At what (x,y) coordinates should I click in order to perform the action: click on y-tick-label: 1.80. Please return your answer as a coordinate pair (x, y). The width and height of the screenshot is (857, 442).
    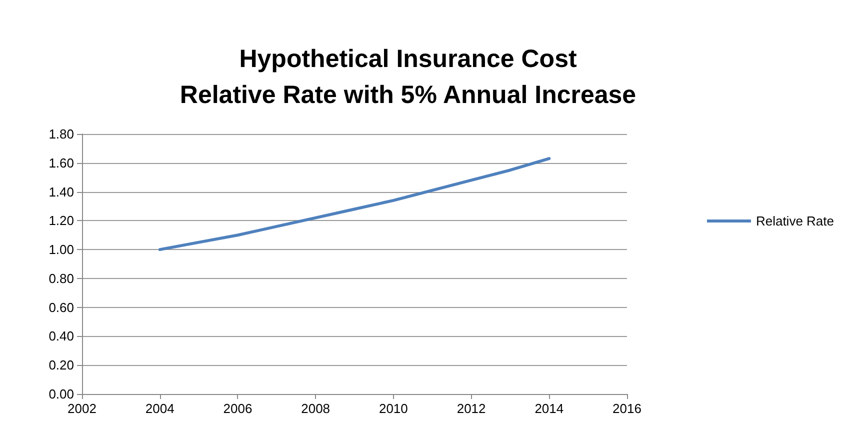
    Looking at the image, I should click on (61, 134).